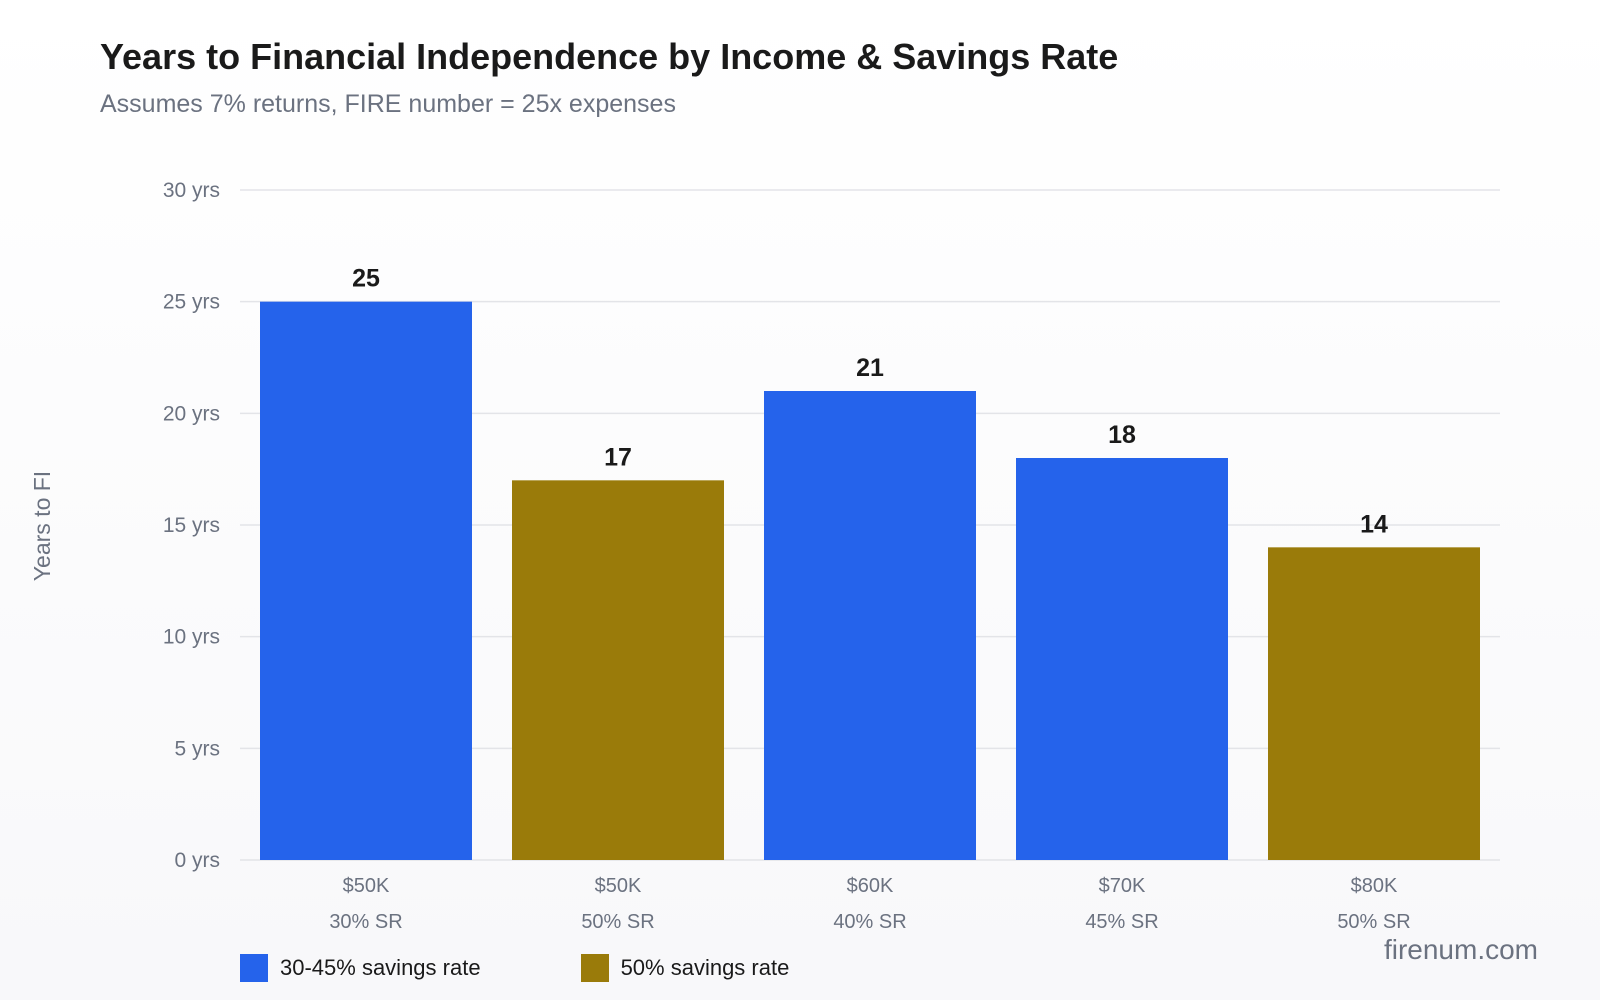 The width and height of the screenshot is (1600, 1000). I want to click on legend-label: 50% savings rate, so click(705, 967).